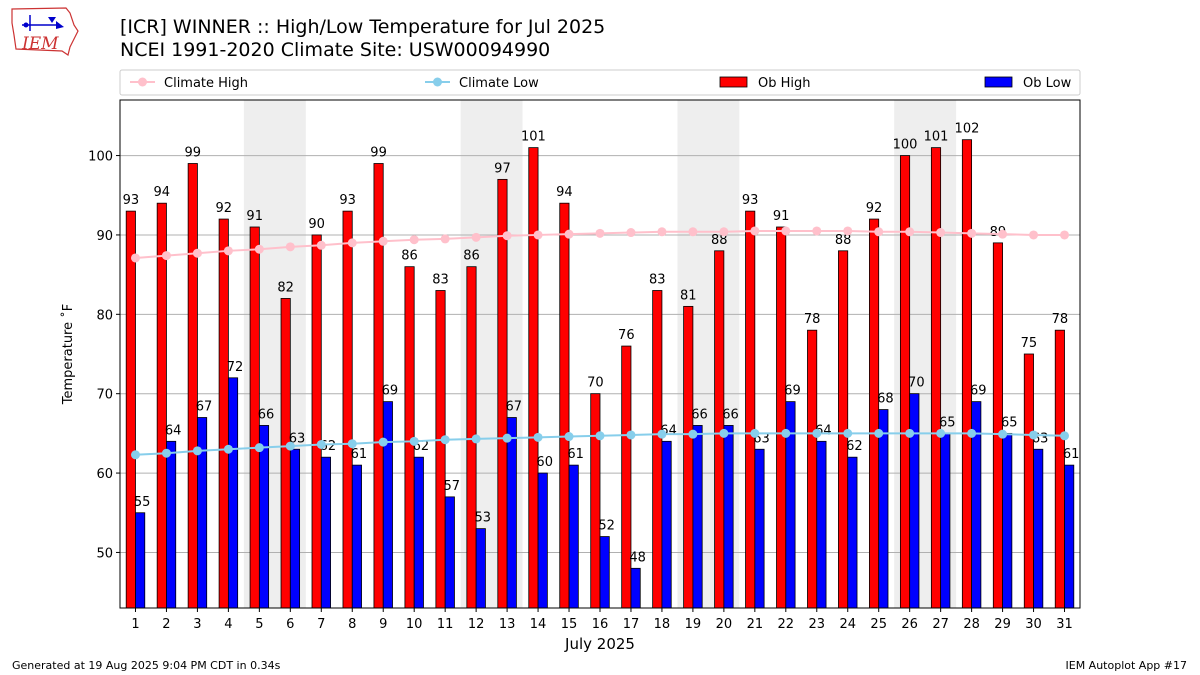  Describe the element at coordinates (285, 287) in the screenshot. I see `label-ob-high: 82` at that location.